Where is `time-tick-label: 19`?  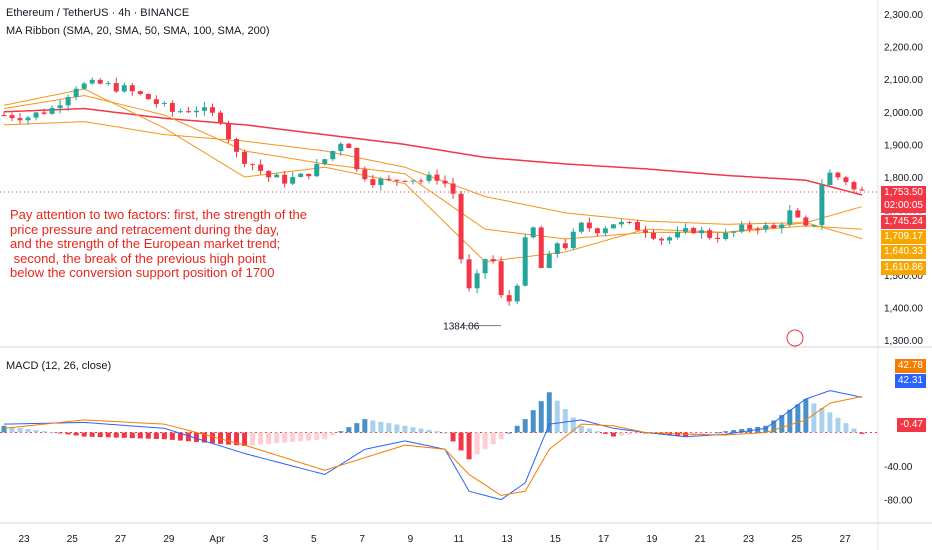 time-tick-label: 19 is located at coordinates (652, 539).